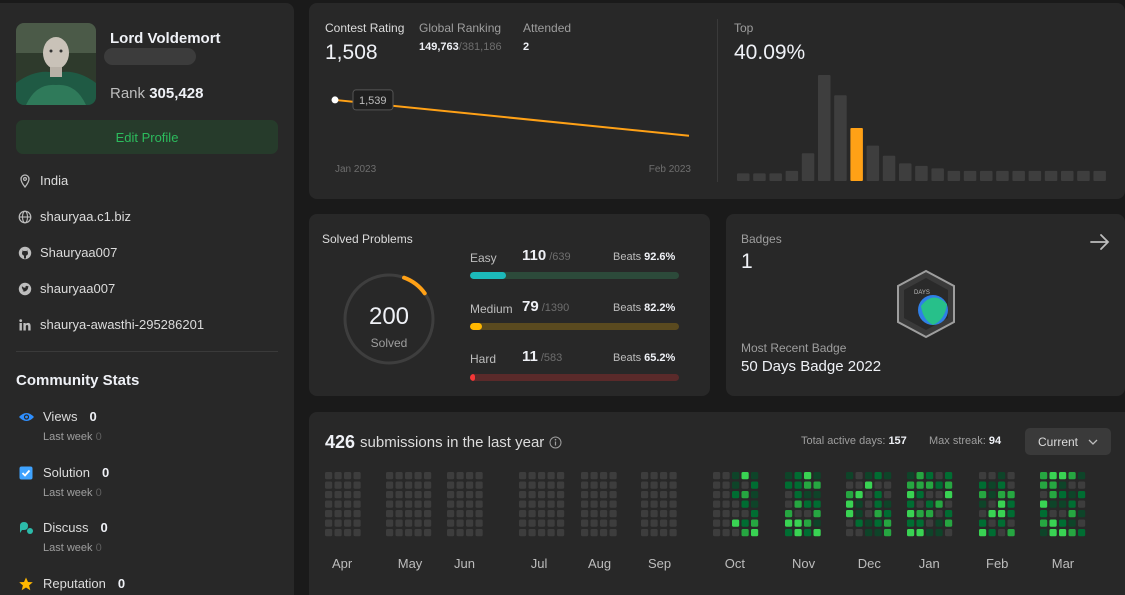  What do you see at coordinates (555, 442) in the screenshot?
I see `info-icon` at bounding box center [555, 442].